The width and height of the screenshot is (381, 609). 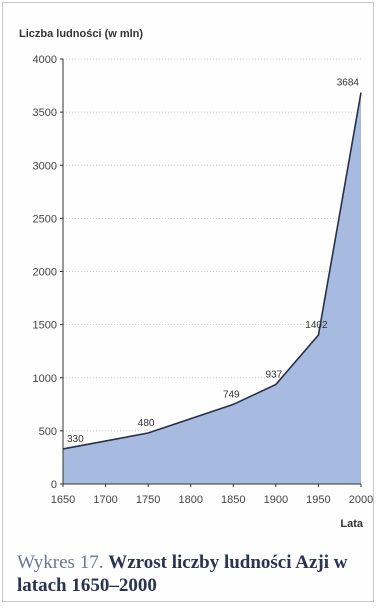 I want to click on caption-lead: Wykres 17., so click(x=60, y=562).